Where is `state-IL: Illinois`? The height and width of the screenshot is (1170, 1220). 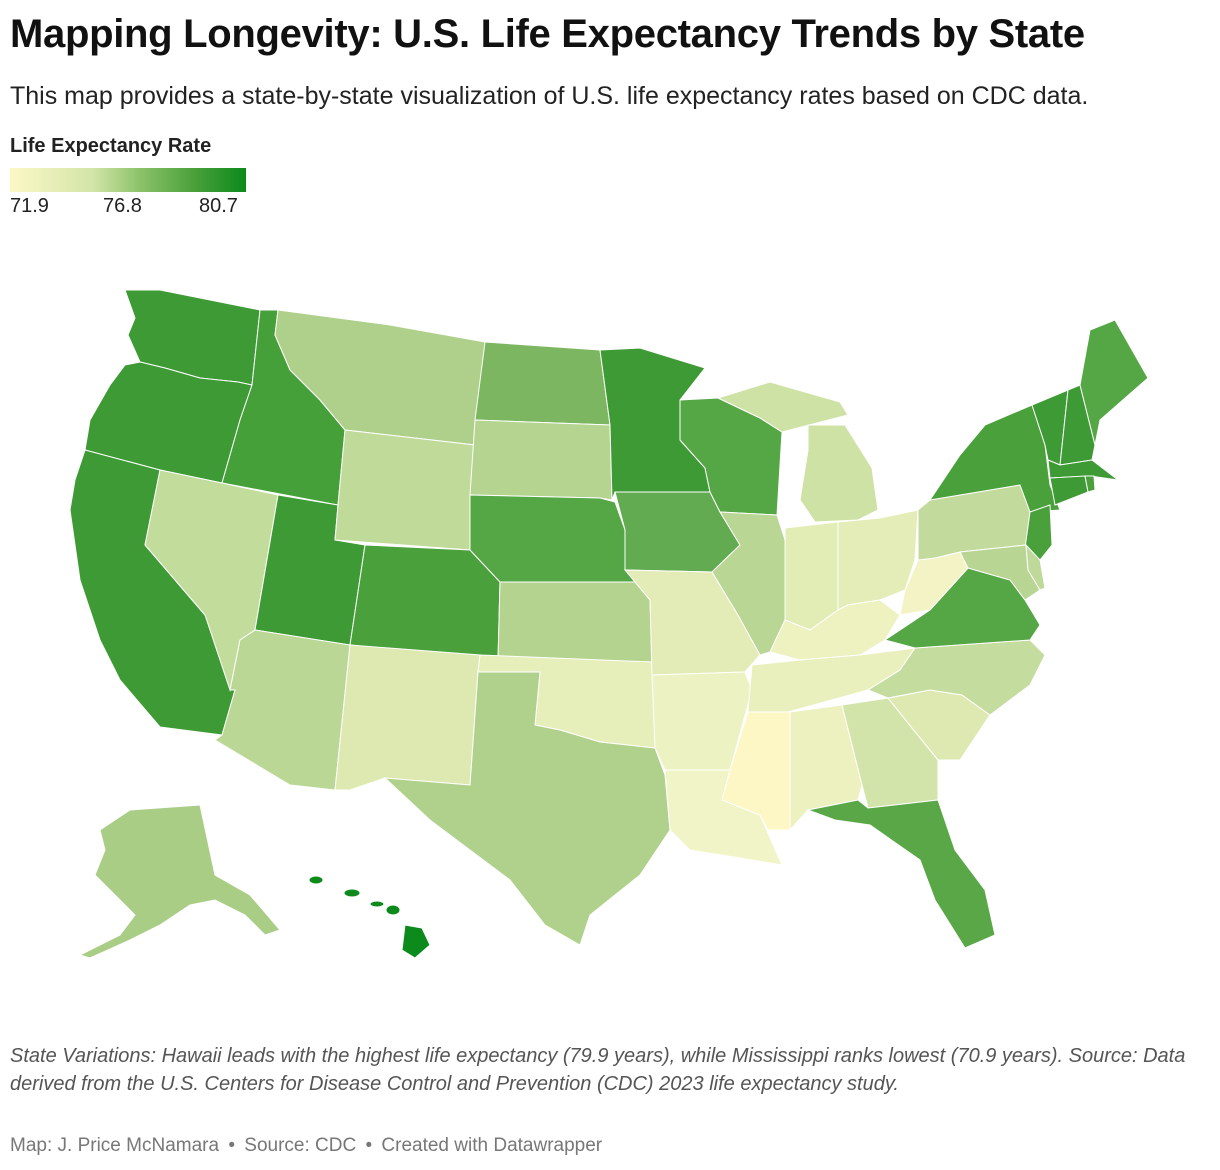 state-IL: Illinois is located at coordinates (748, 583).